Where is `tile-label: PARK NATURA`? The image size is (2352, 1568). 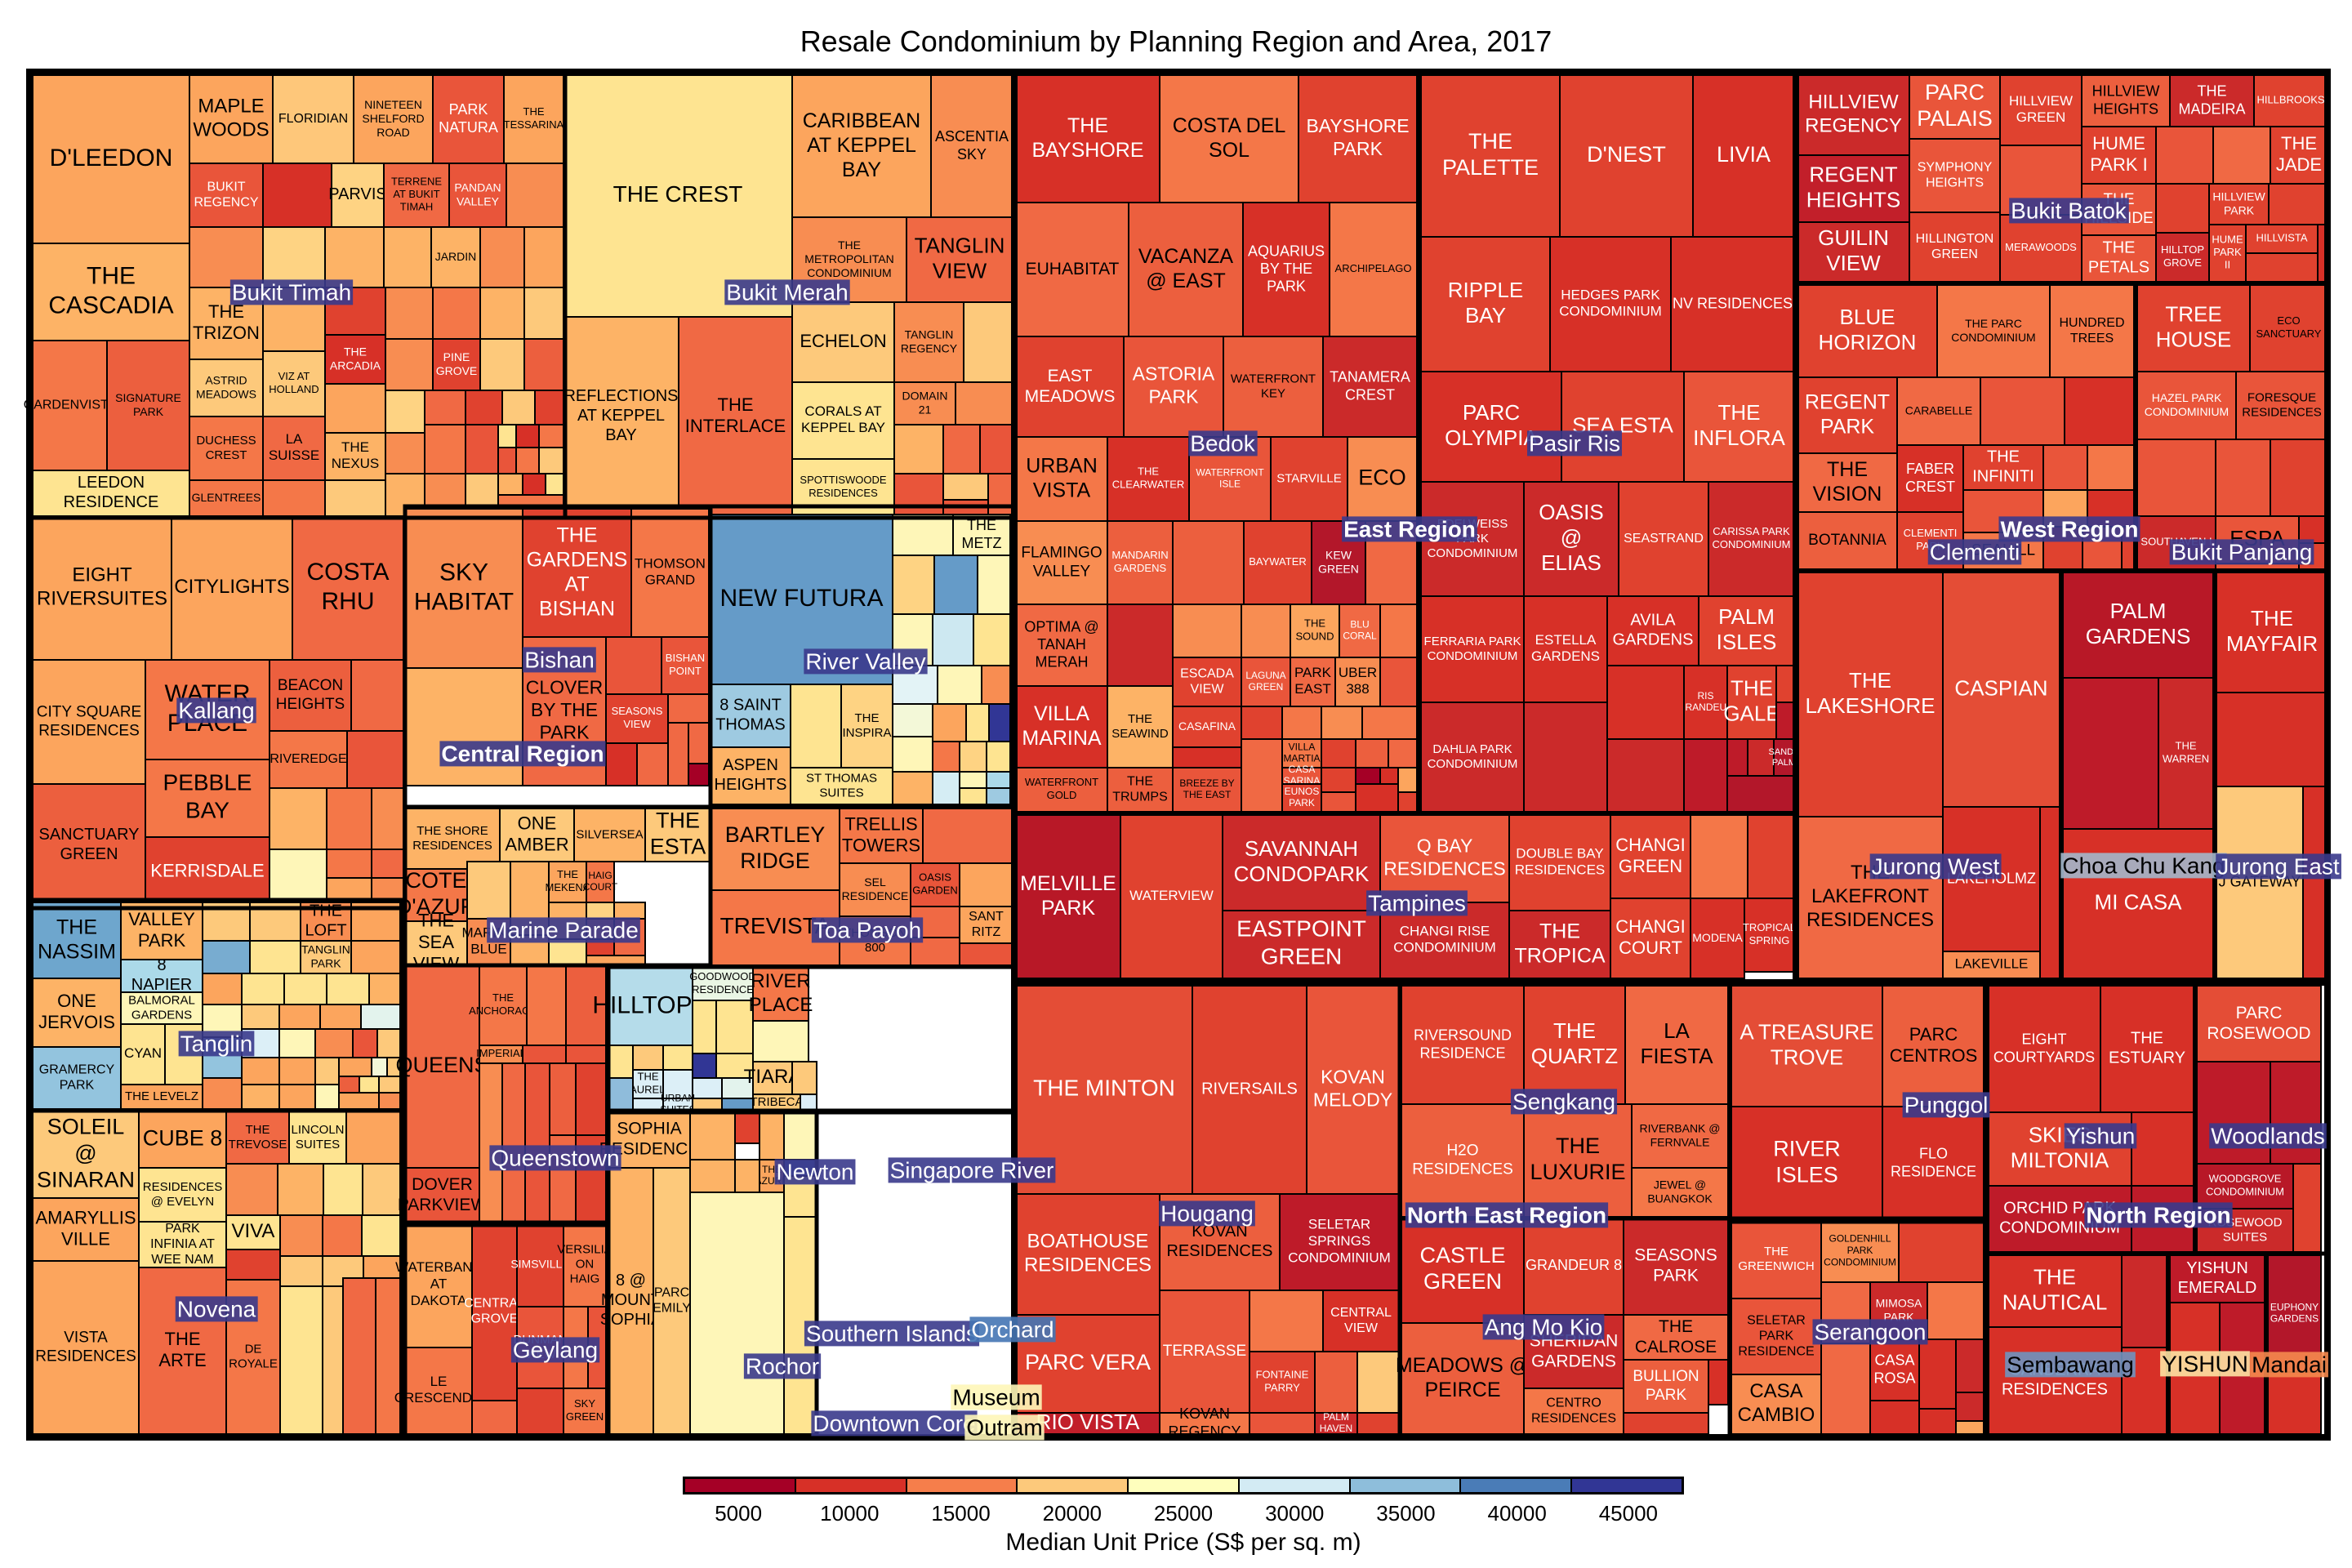 tile-label: PARK NATURA is located at coordinates (468, 118).